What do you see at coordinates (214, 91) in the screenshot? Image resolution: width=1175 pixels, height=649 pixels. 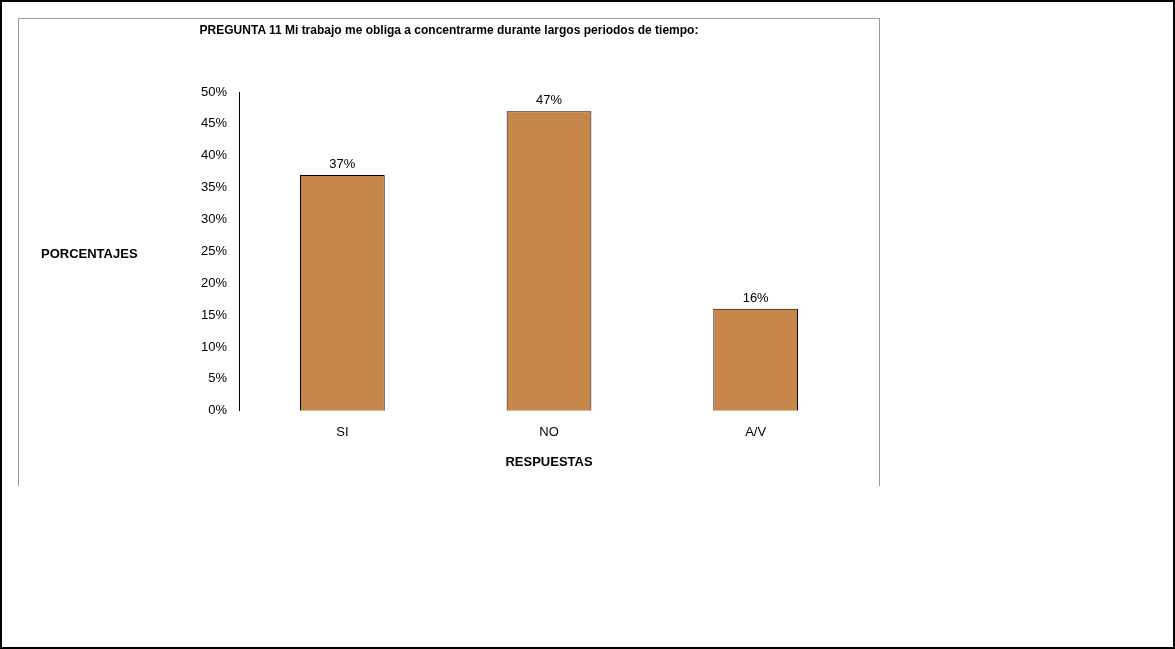 I see `y-tick-label: 50%` at bounding box center [214, 91].